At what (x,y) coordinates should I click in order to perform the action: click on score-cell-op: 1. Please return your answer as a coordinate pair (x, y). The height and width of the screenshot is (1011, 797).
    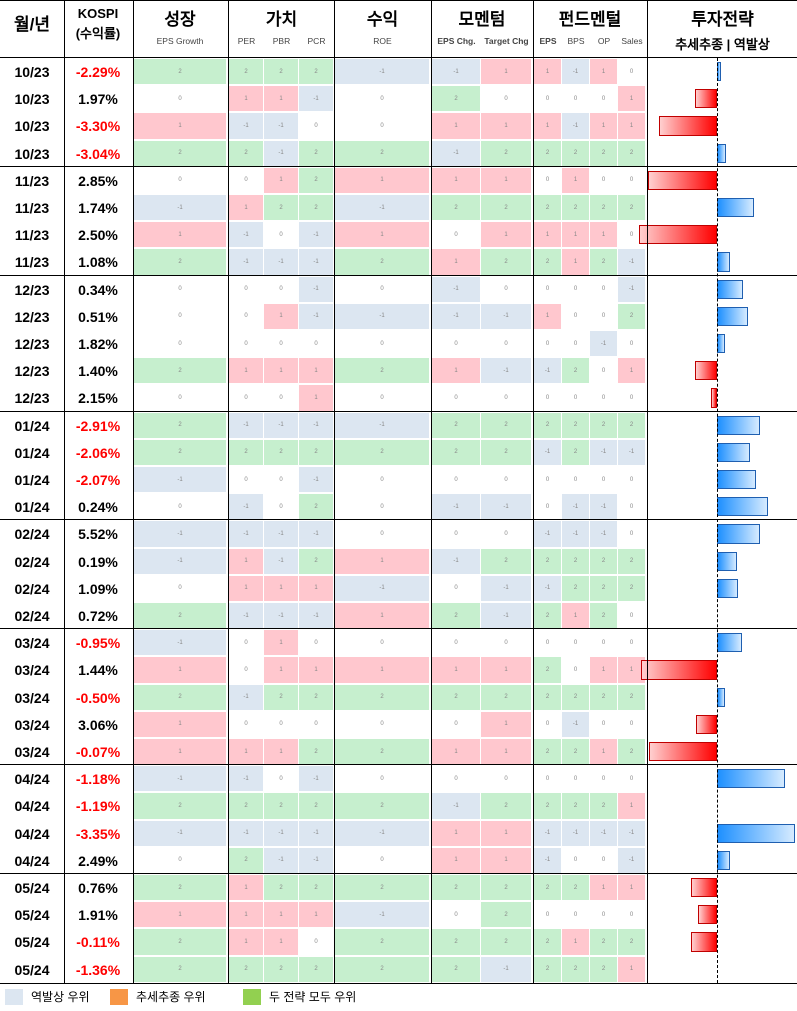
    Looking at the image, I should click on (603, 126).